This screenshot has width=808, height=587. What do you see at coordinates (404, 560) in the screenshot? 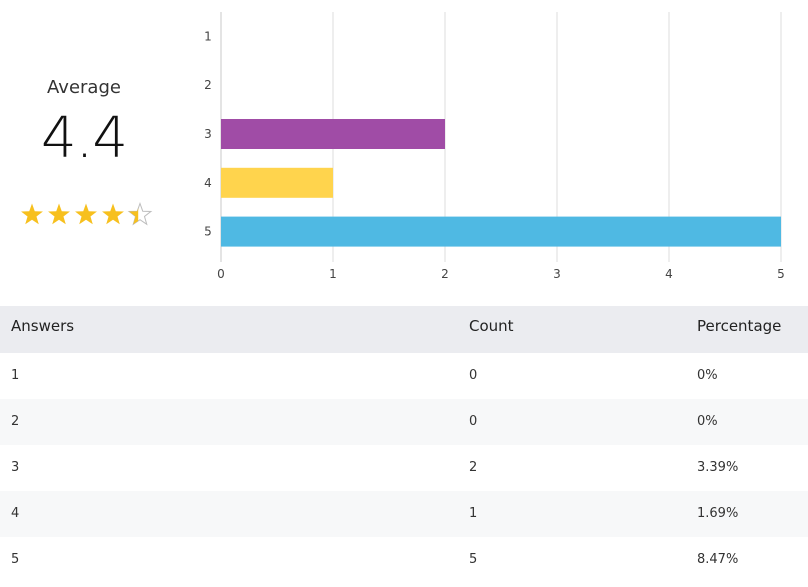
I see `table-row: 5 5 8.47%` at bounding box center [404, 560].